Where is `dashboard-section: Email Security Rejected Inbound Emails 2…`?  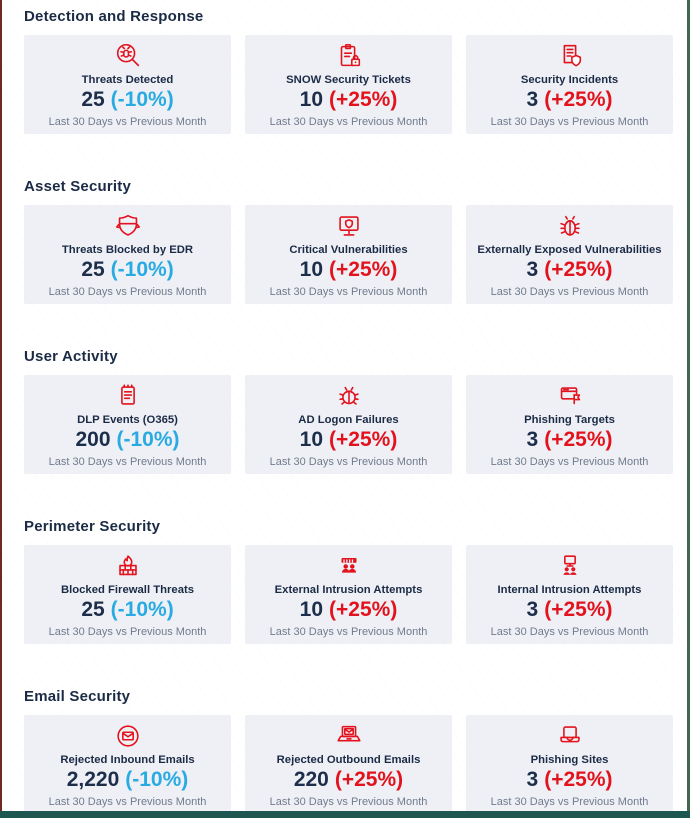
dashboard-section: Email Security Rejected Inbound Emails 2… is located at coordinates (357, 751).